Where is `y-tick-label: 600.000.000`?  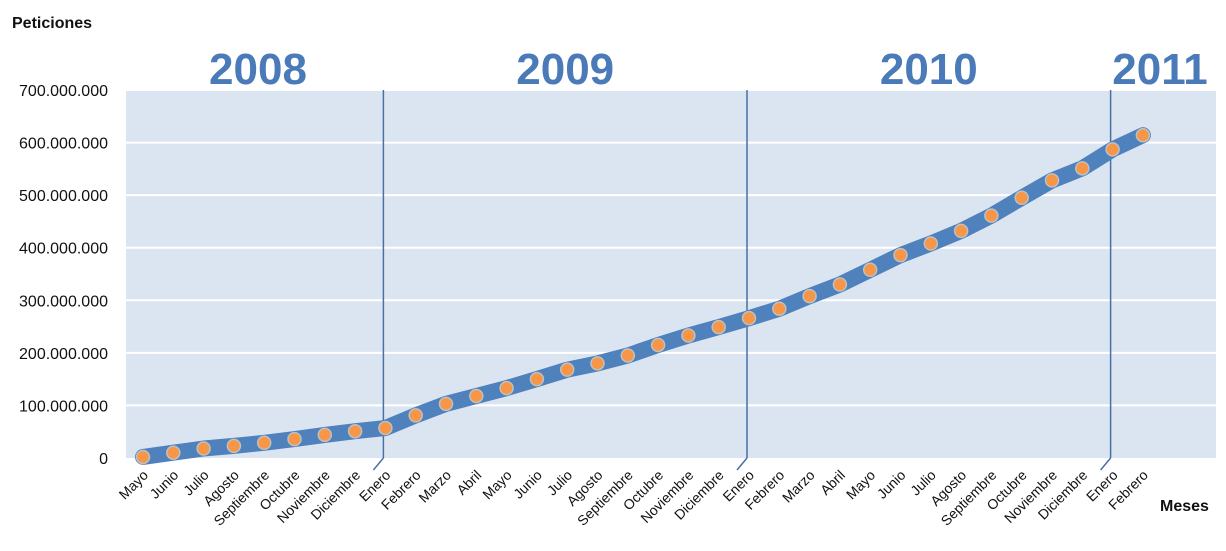 y-tick-label: 600.000.000 is located at coordinates (63, 144).